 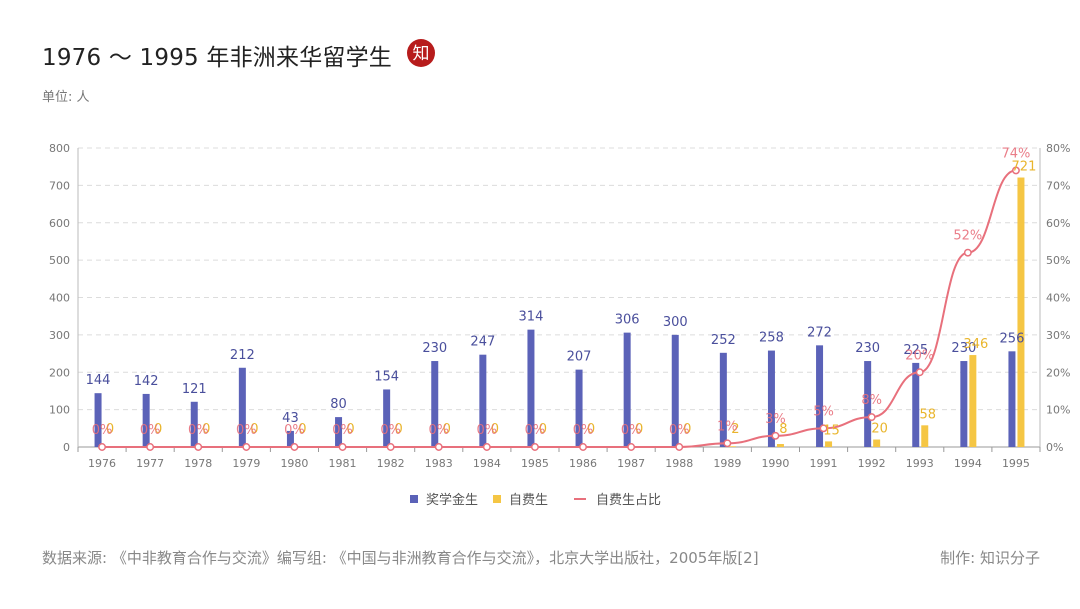 I want to click on y-right-tick-label: 20%, so click(x=1058, y=372).